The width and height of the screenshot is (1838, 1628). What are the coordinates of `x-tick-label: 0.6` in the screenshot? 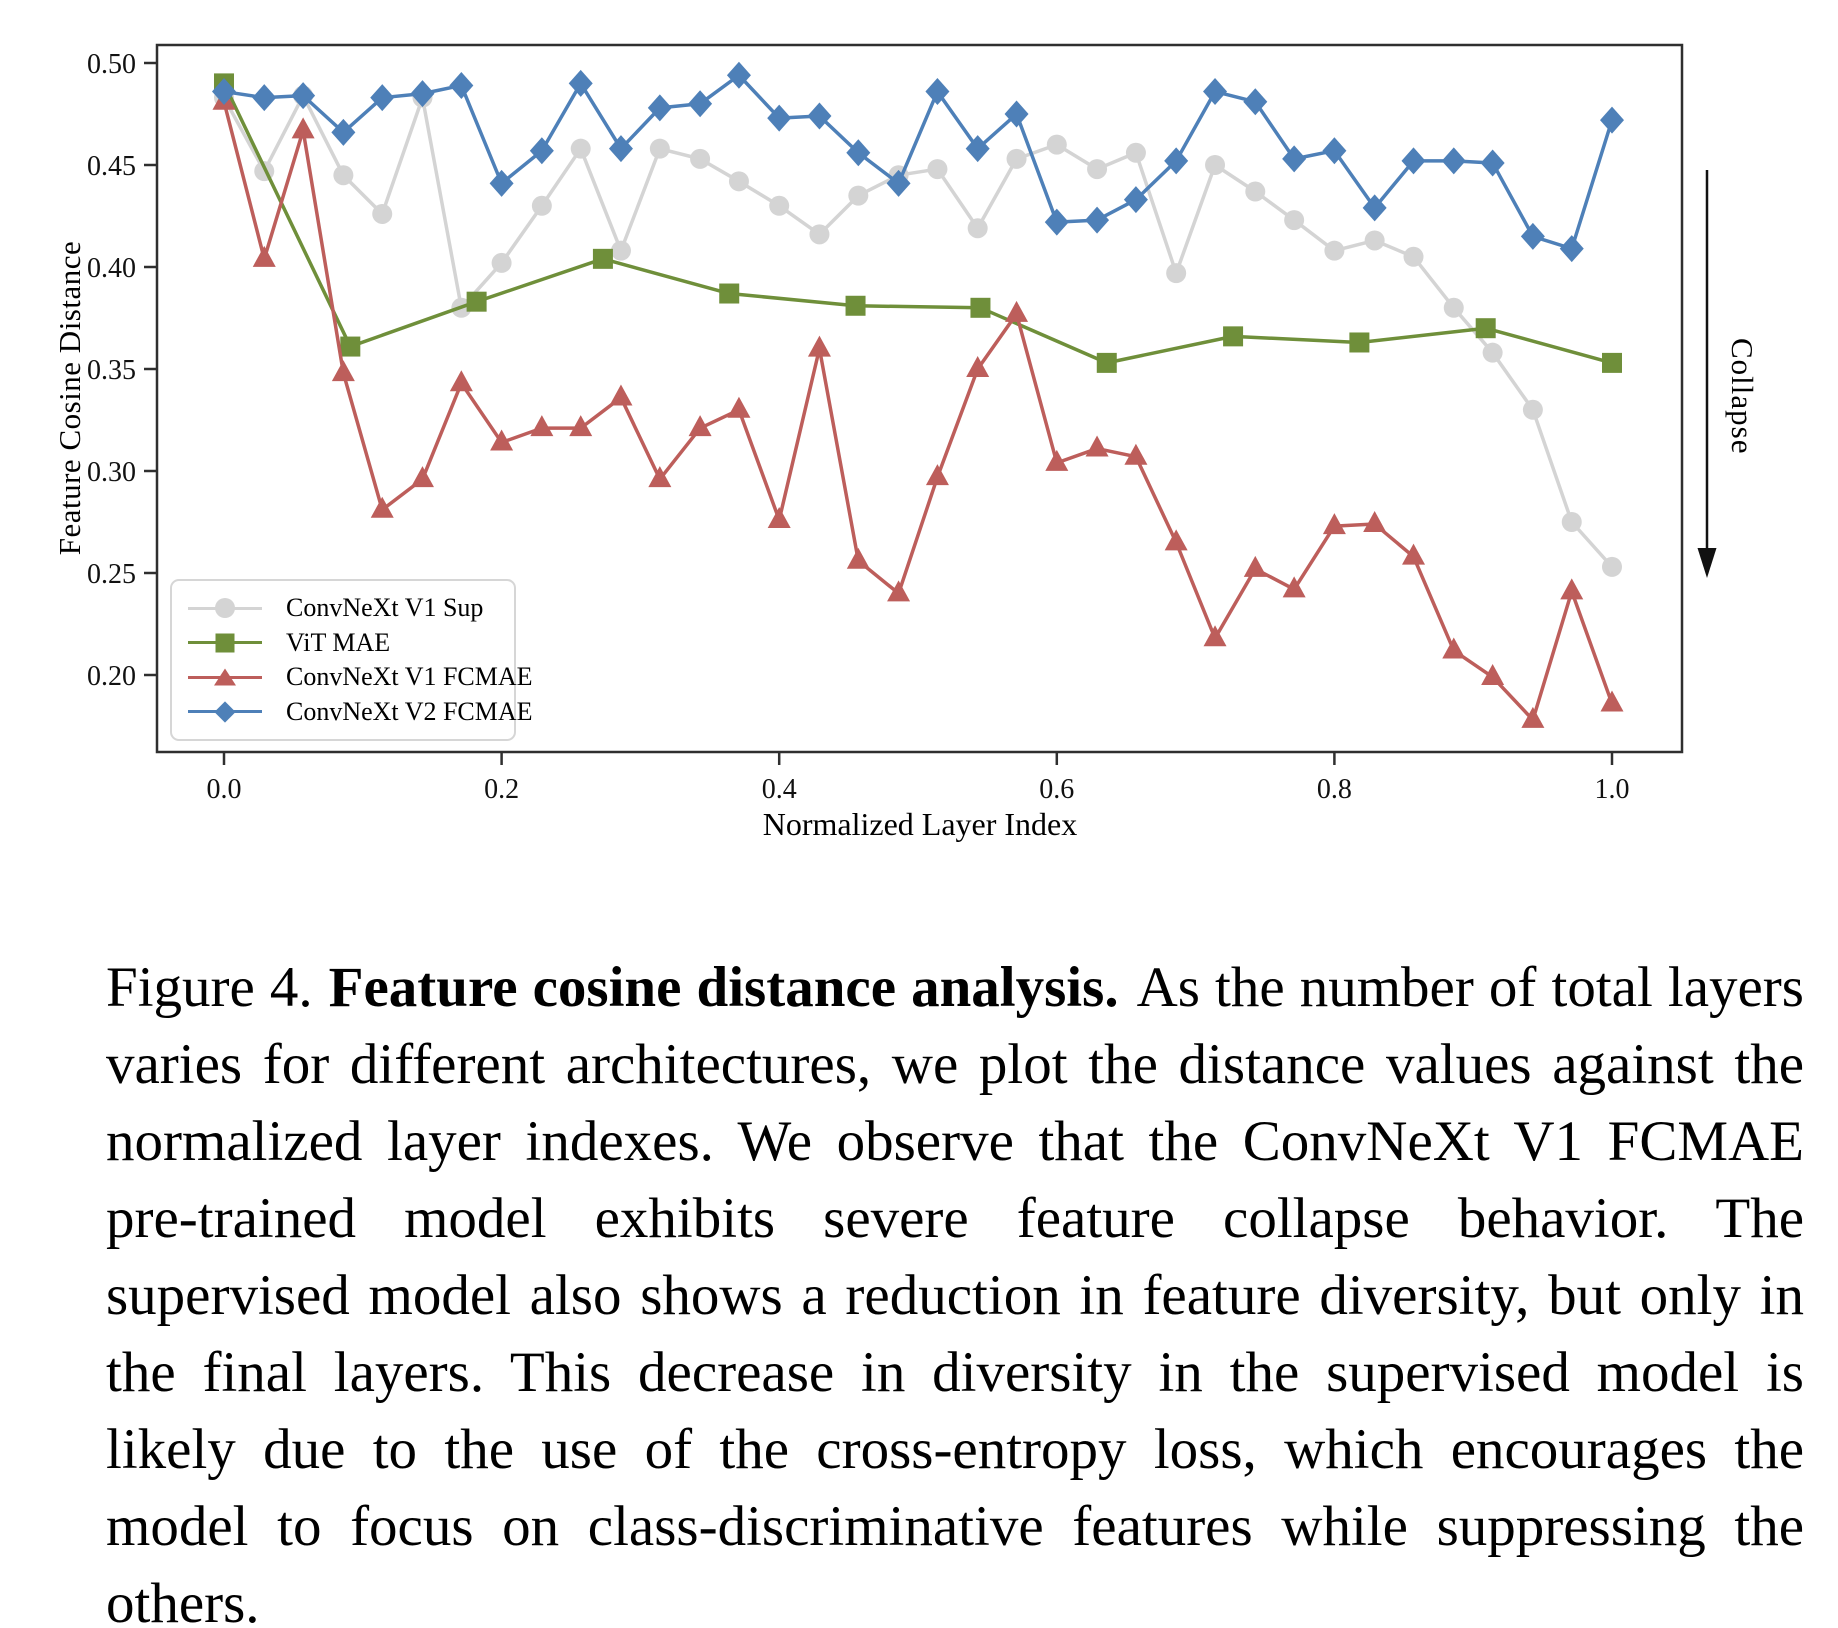 It's located at (1056, 789).